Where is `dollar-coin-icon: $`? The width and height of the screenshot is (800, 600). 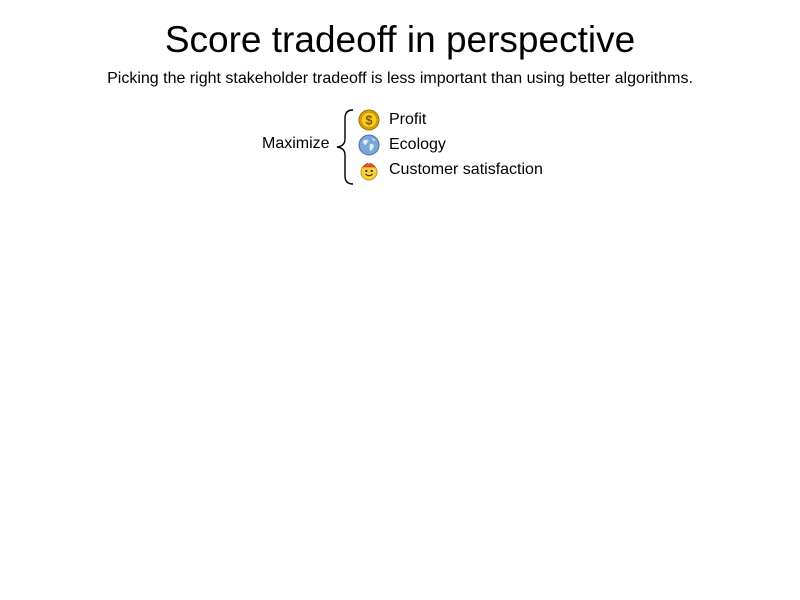 dollar-coin-icon: $ is located at coordinates (369, 120).